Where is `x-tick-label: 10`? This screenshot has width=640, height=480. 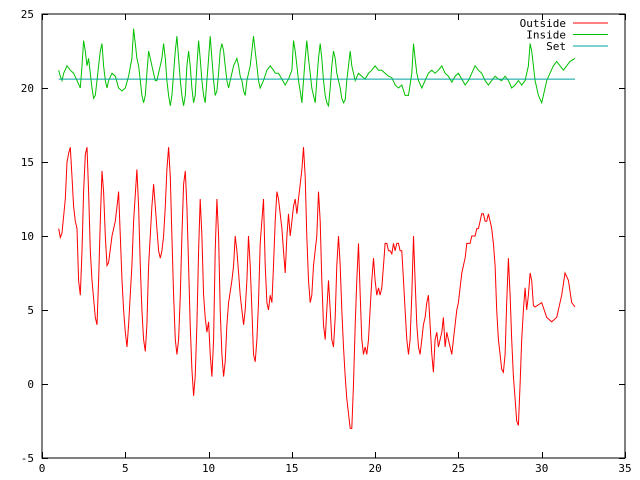 x-tick-label: 10 is located at coordinates (208, 468).